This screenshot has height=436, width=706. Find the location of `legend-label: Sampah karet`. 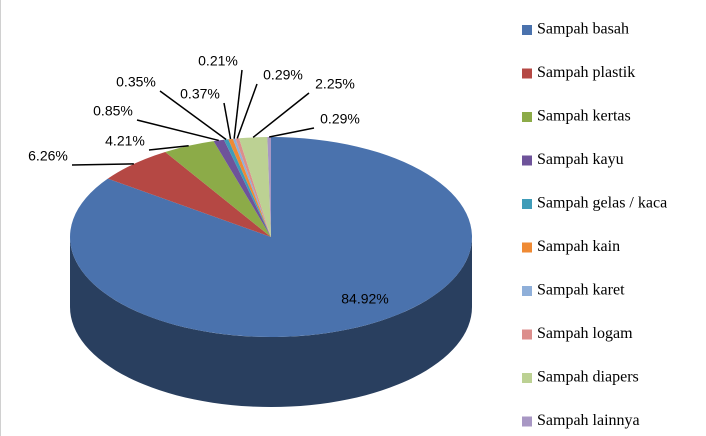

legend-label: Sampah karet is located at coordinates (581, 290).